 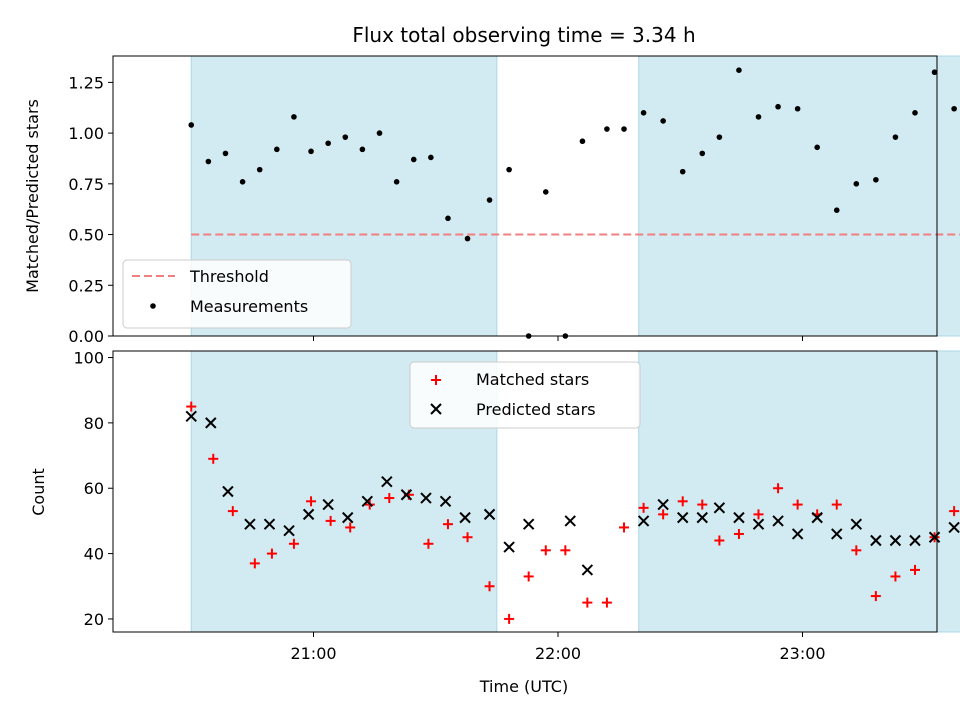 I want to click on y-tick-label: 0.75, so click(x=86, y=184).